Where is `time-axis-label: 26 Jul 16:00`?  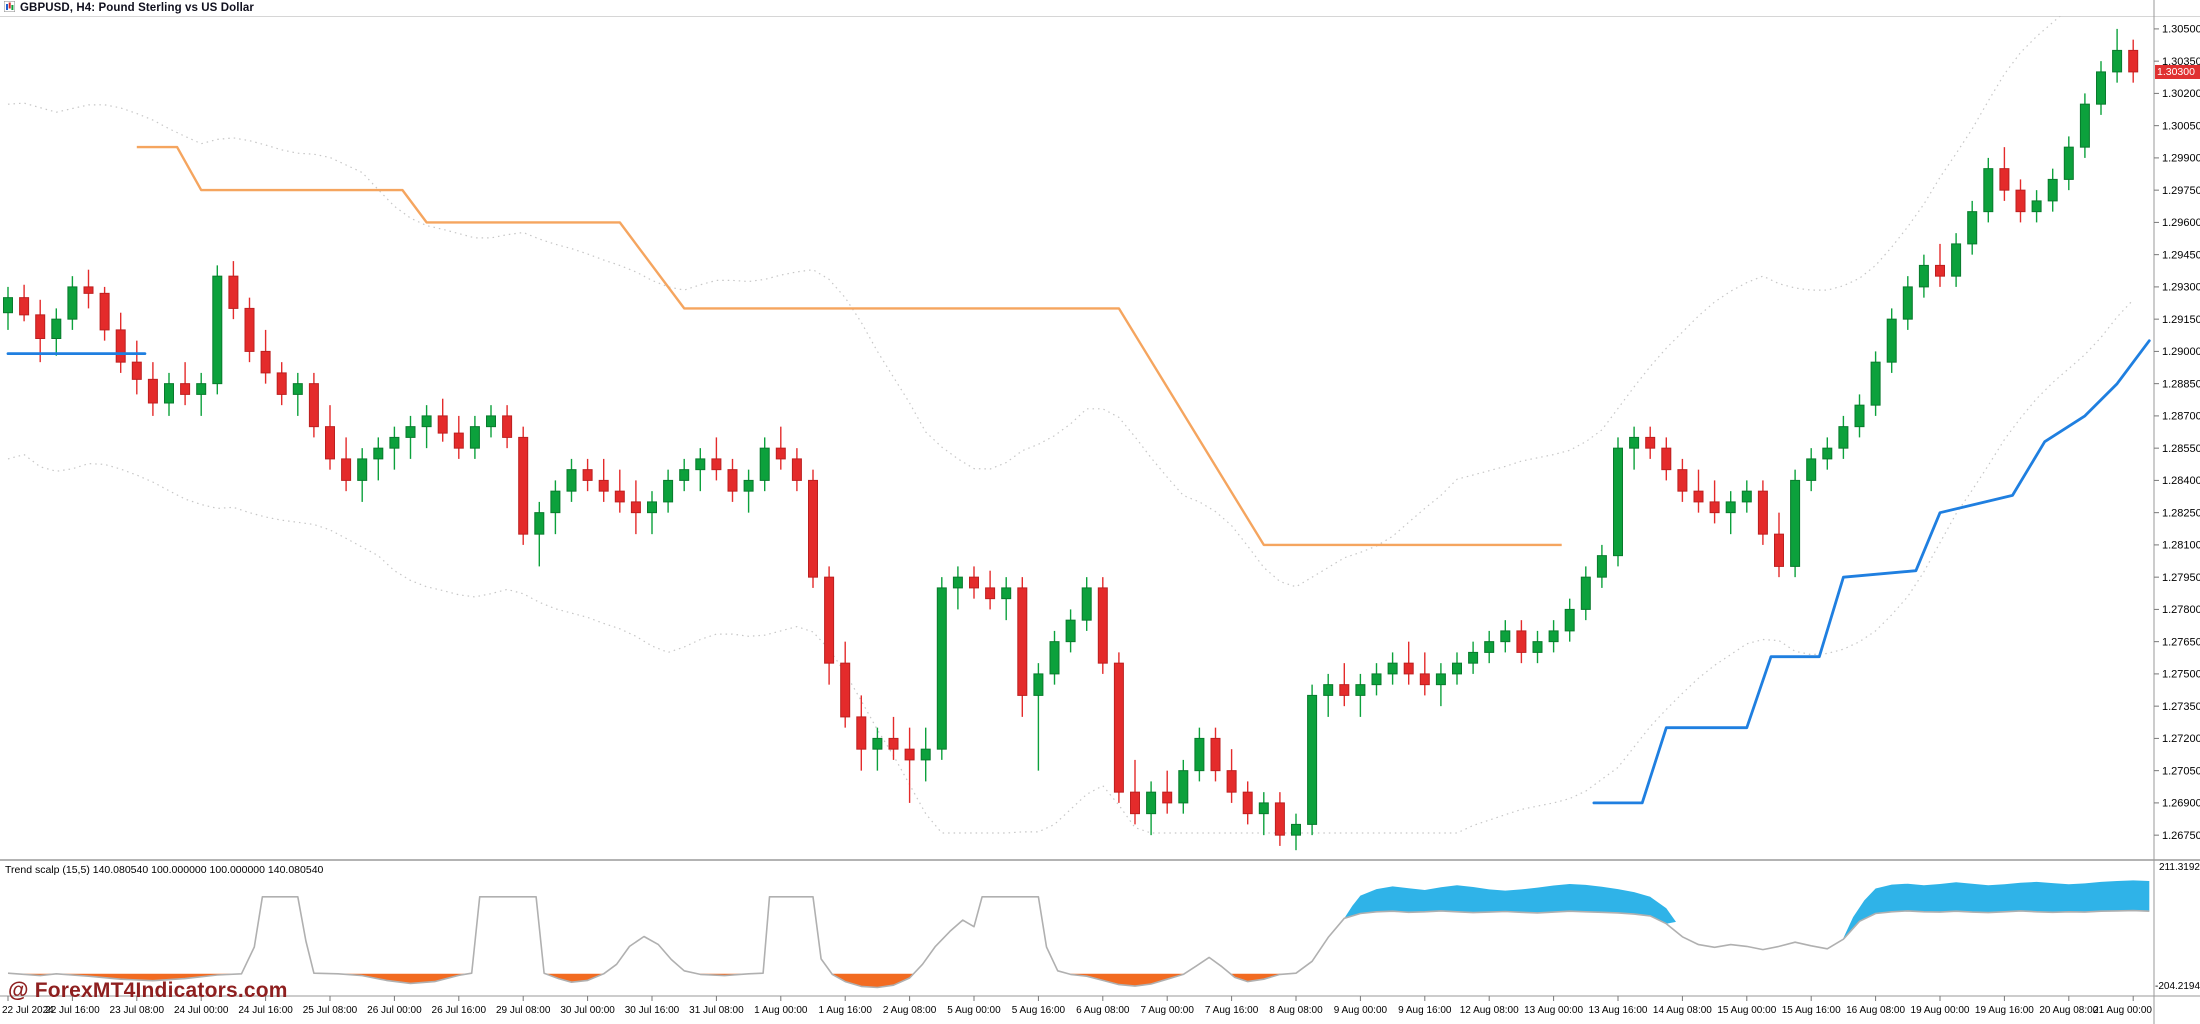
time-axis-label: 26 Jul 16:00 is located at coordinates (459, 1010).